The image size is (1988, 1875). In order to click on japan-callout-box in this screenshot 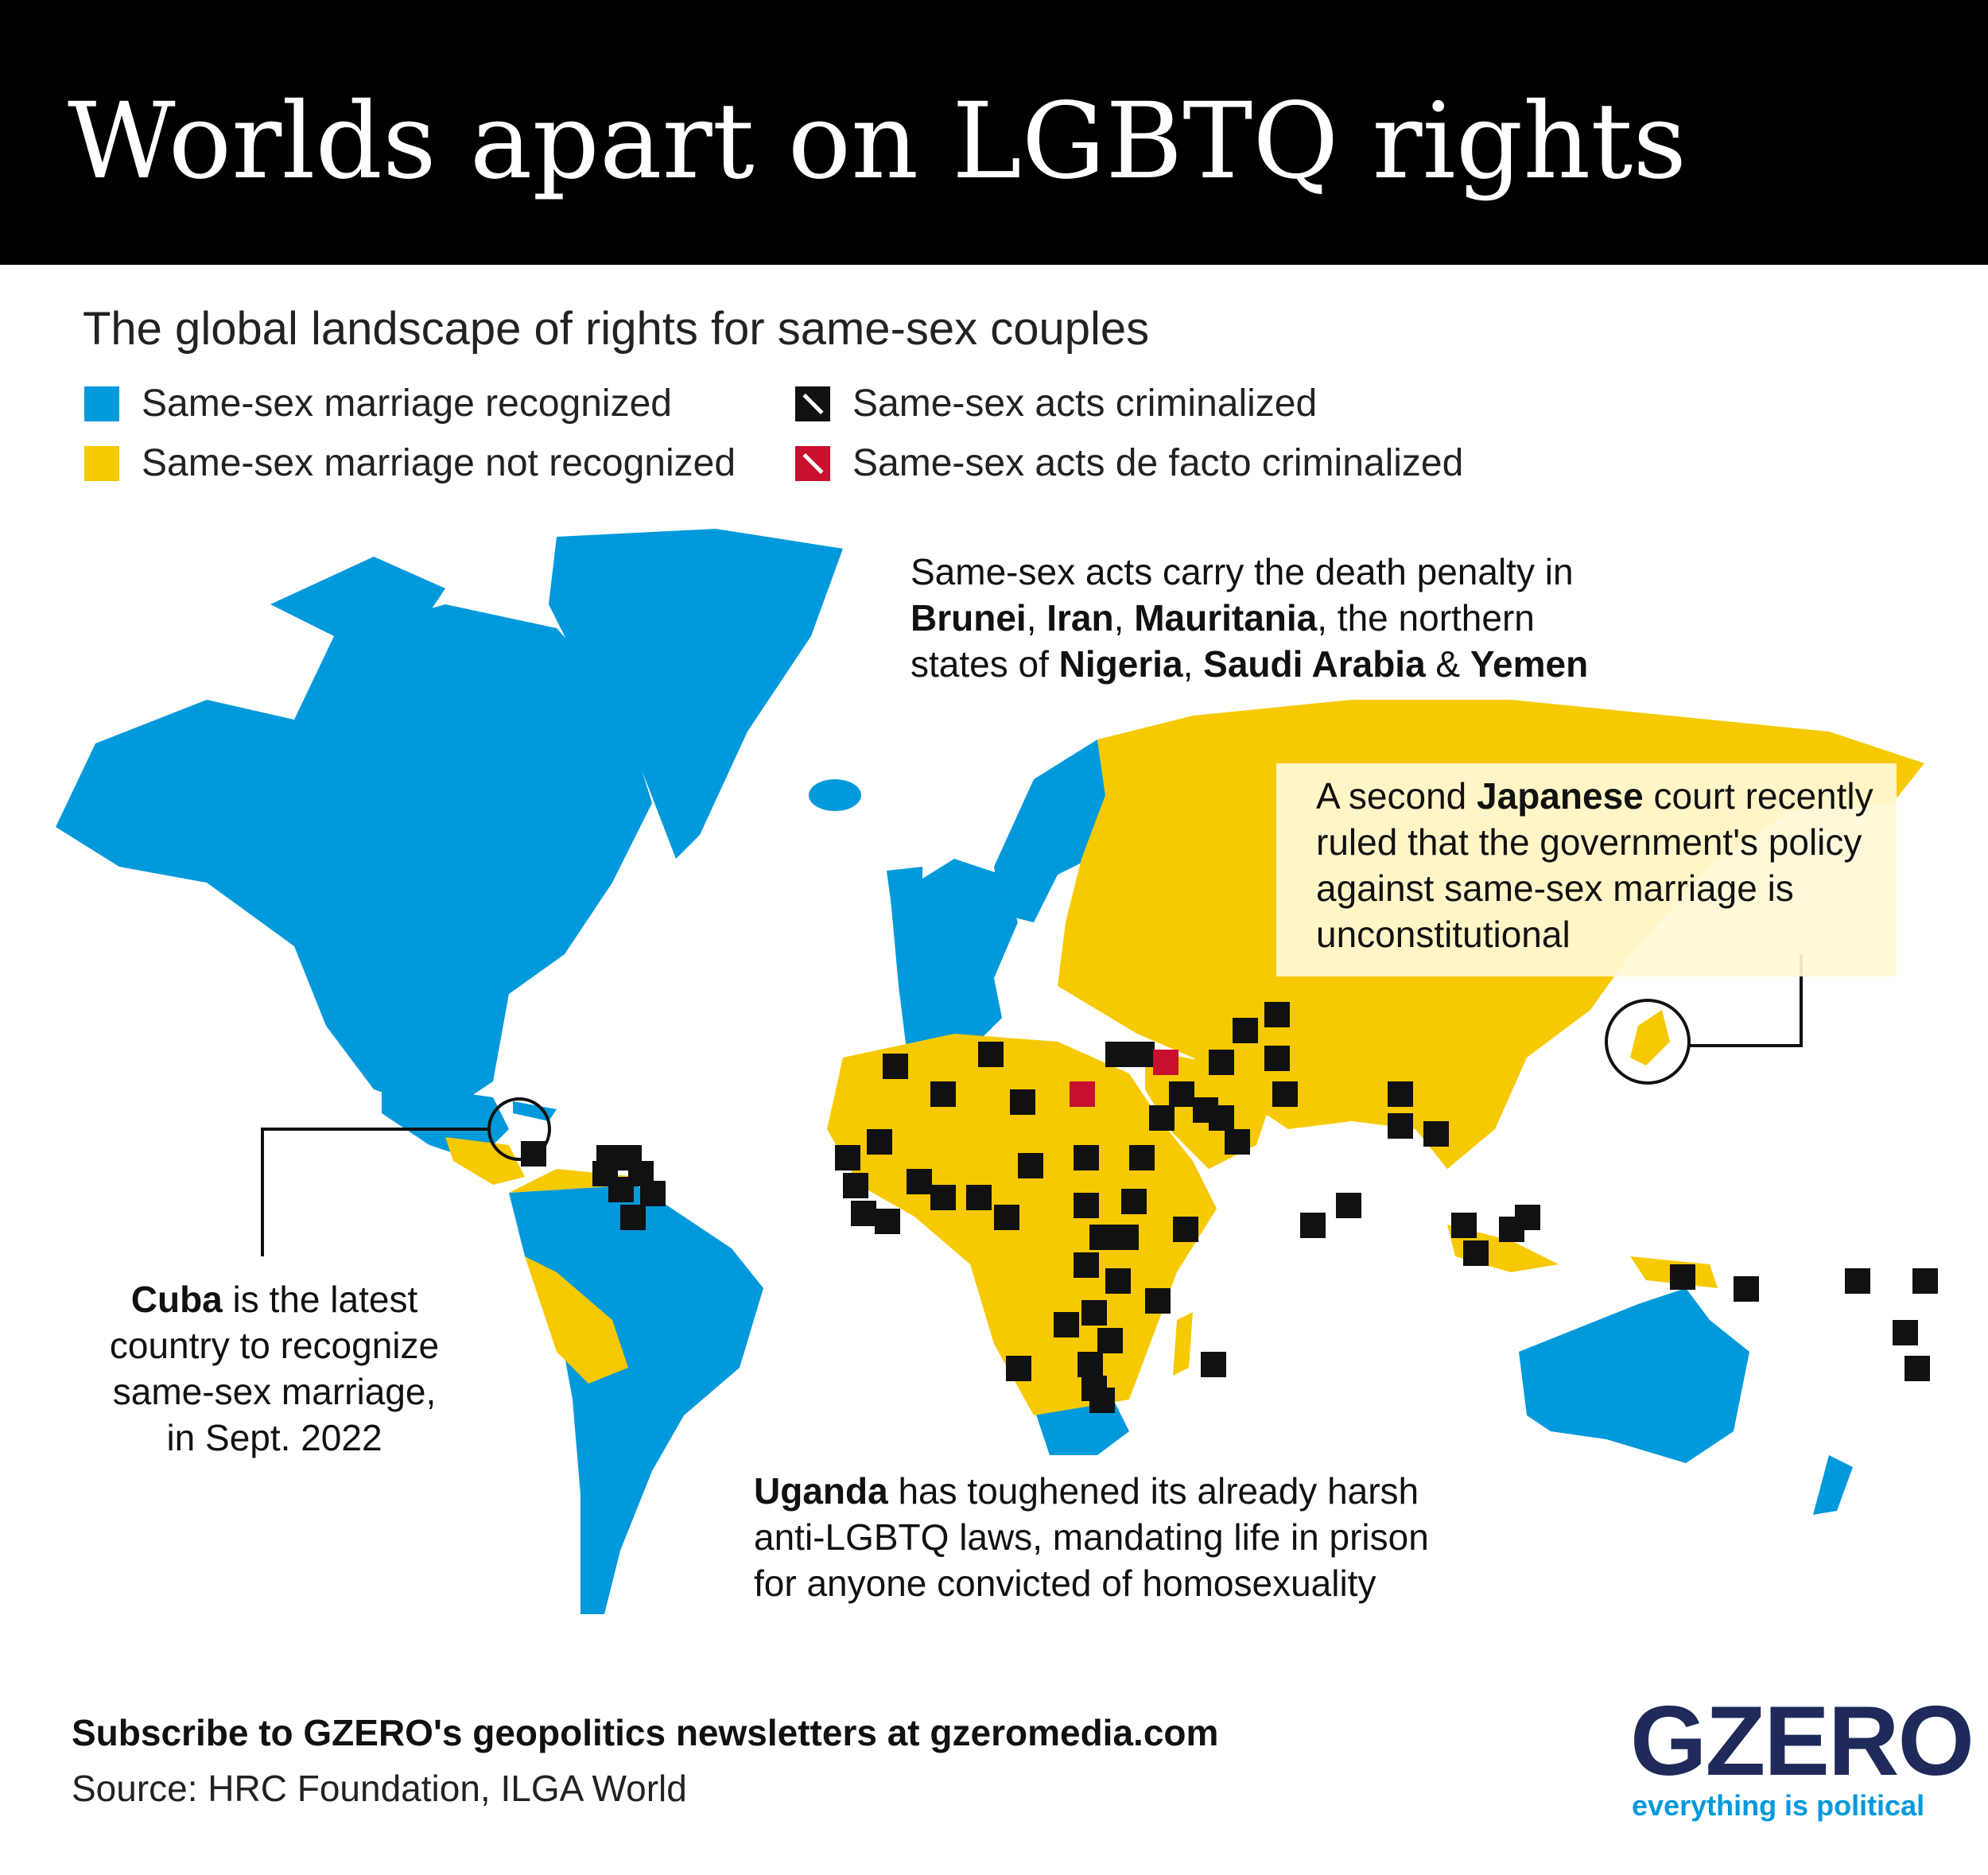, I will do `click(1586, 870)`.